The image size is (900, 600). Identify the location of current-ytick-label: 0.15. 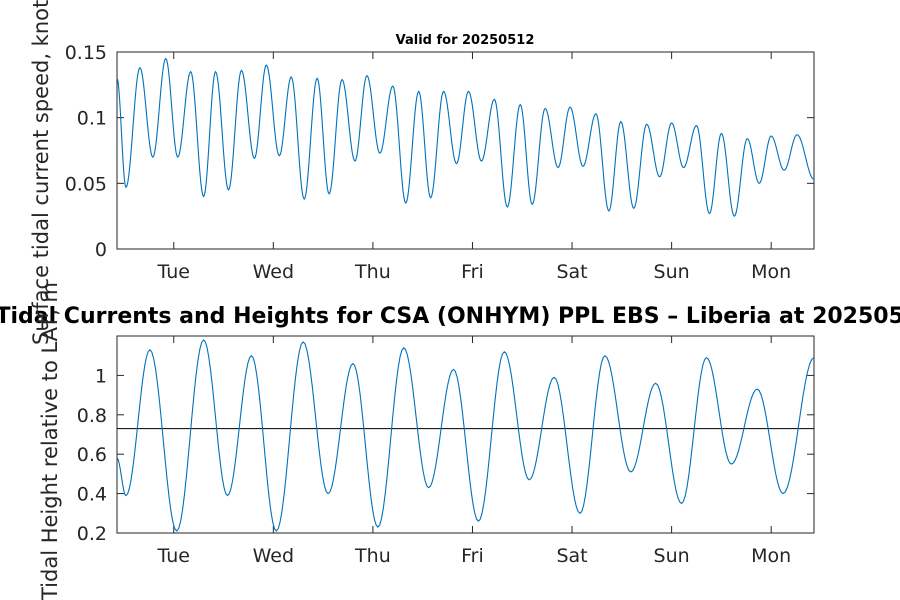
(86, 53).